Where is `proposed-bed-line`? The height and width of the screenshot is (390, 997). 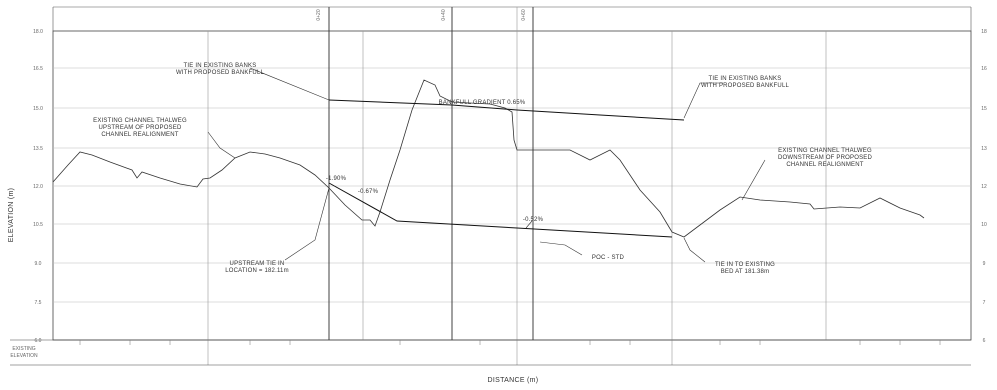
proposed-bed-line is located at coordinates (500, 210).